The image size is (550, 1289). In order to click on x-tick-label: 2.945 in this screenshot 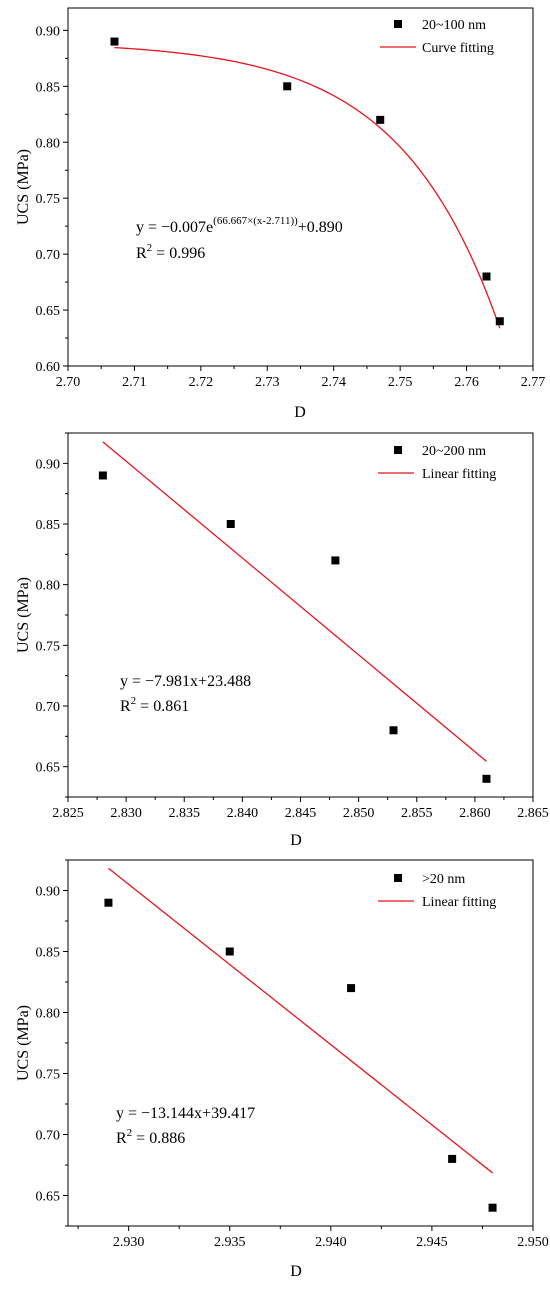, I will do `click(432, 1242)`.